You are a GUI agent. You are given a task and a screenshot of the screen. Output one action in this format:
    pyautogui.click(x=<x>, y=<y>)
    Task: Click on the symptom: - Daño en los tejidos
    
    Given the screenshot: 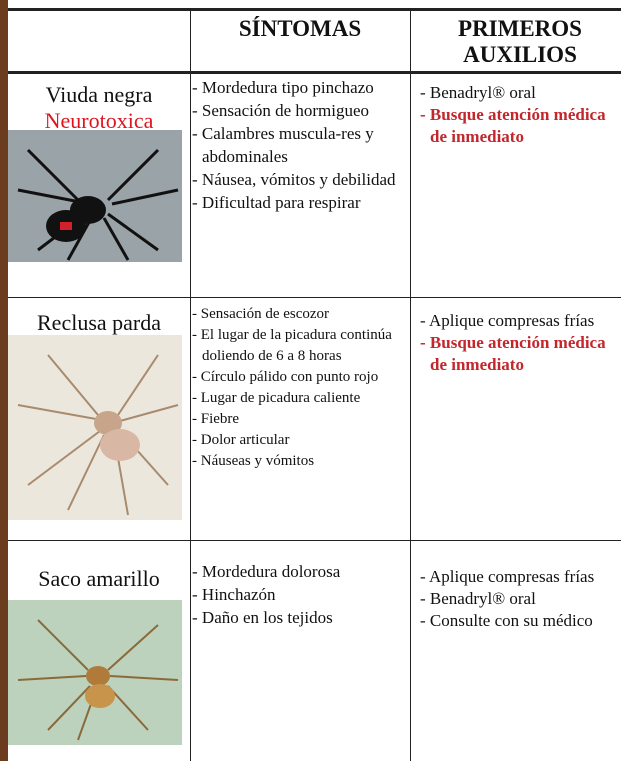 What is the action you would take?
    pyautogui.click(x=262, y=617)
    